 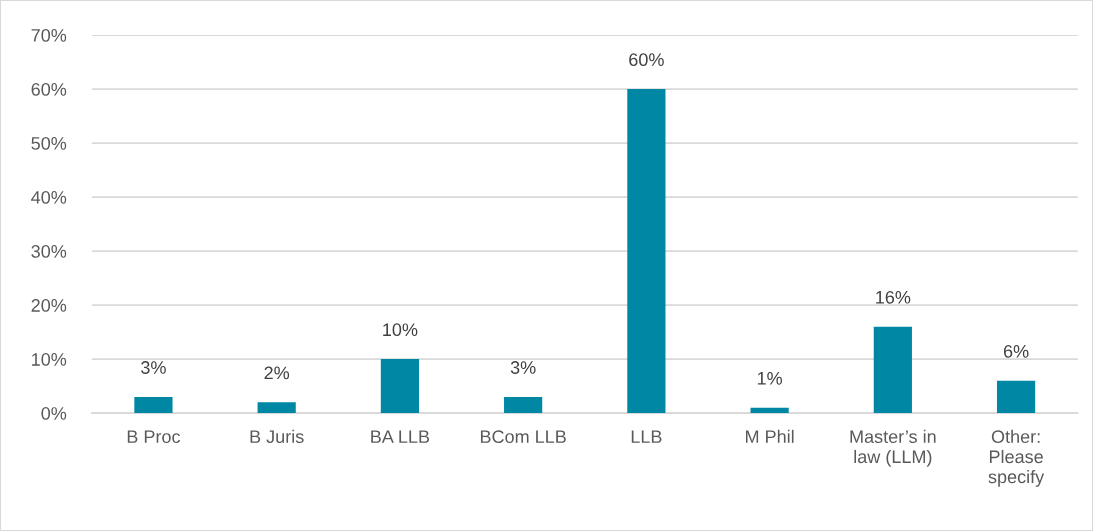 What do you see at coordinates (49, 251) in the screenshot?
I see `y-tick-label: 30%` at bounding box center [49, 251].